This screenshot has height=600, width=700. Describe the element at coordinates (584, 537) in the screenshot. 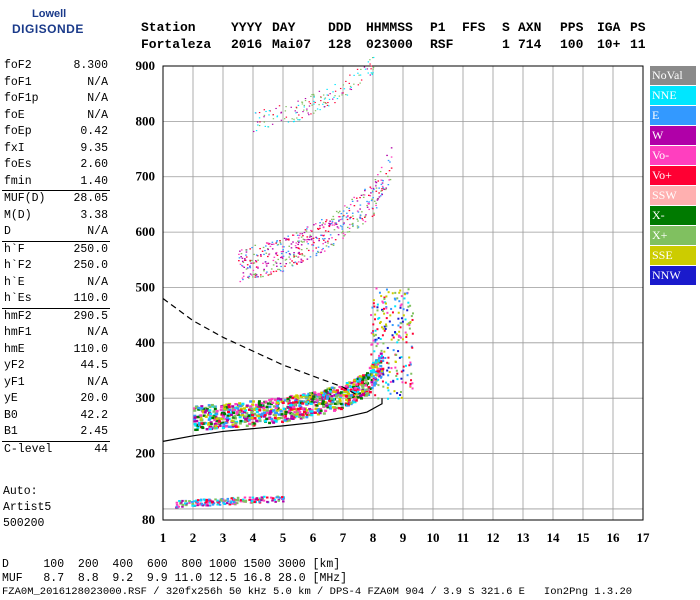

I see `x-tick-label: 15` at that location.